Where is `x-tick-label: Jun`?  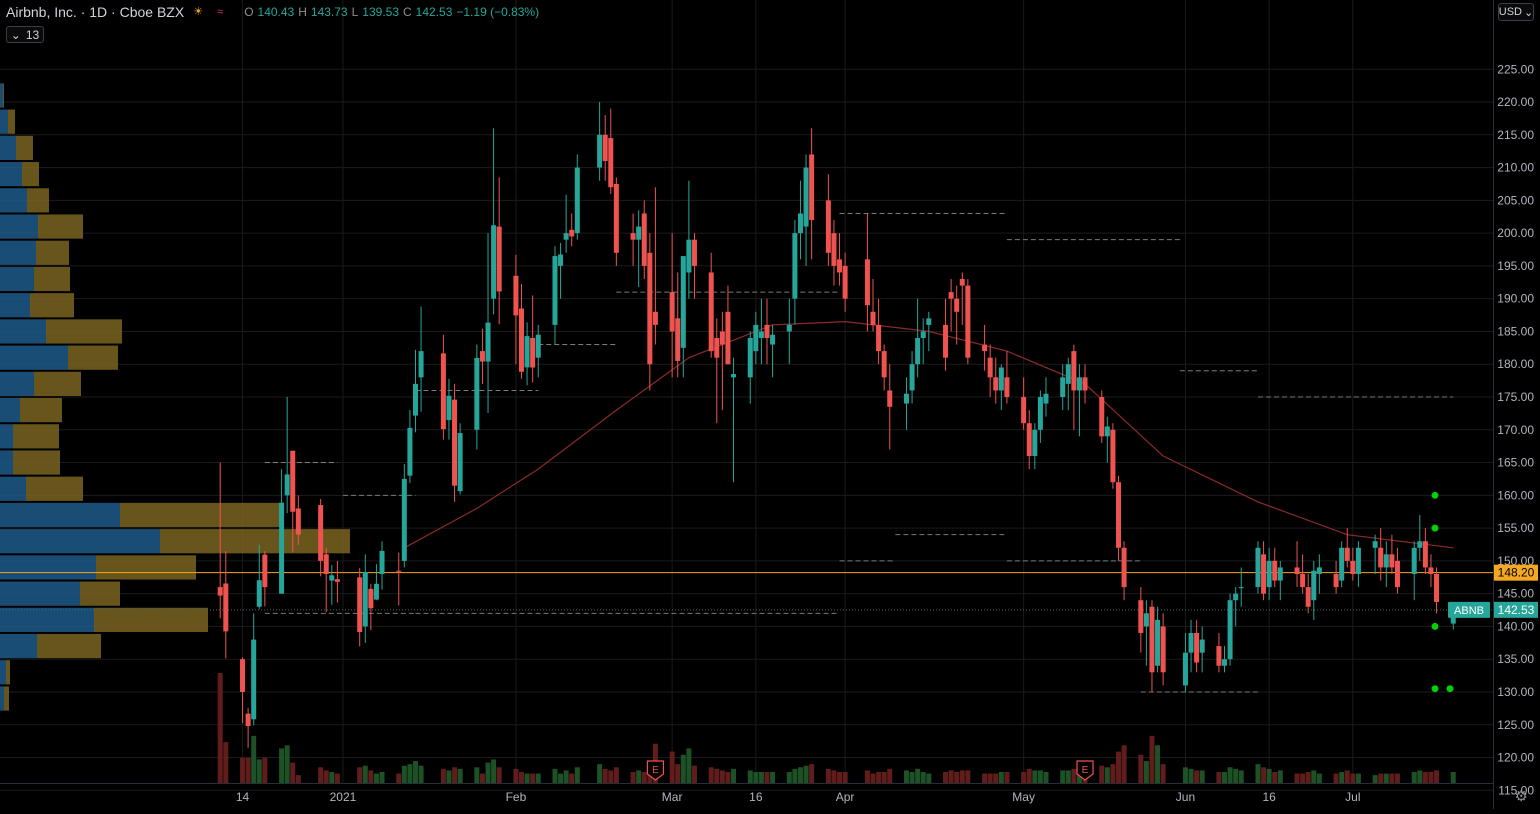 x-tick-label: Jun is located at coordinates (1185, 797).